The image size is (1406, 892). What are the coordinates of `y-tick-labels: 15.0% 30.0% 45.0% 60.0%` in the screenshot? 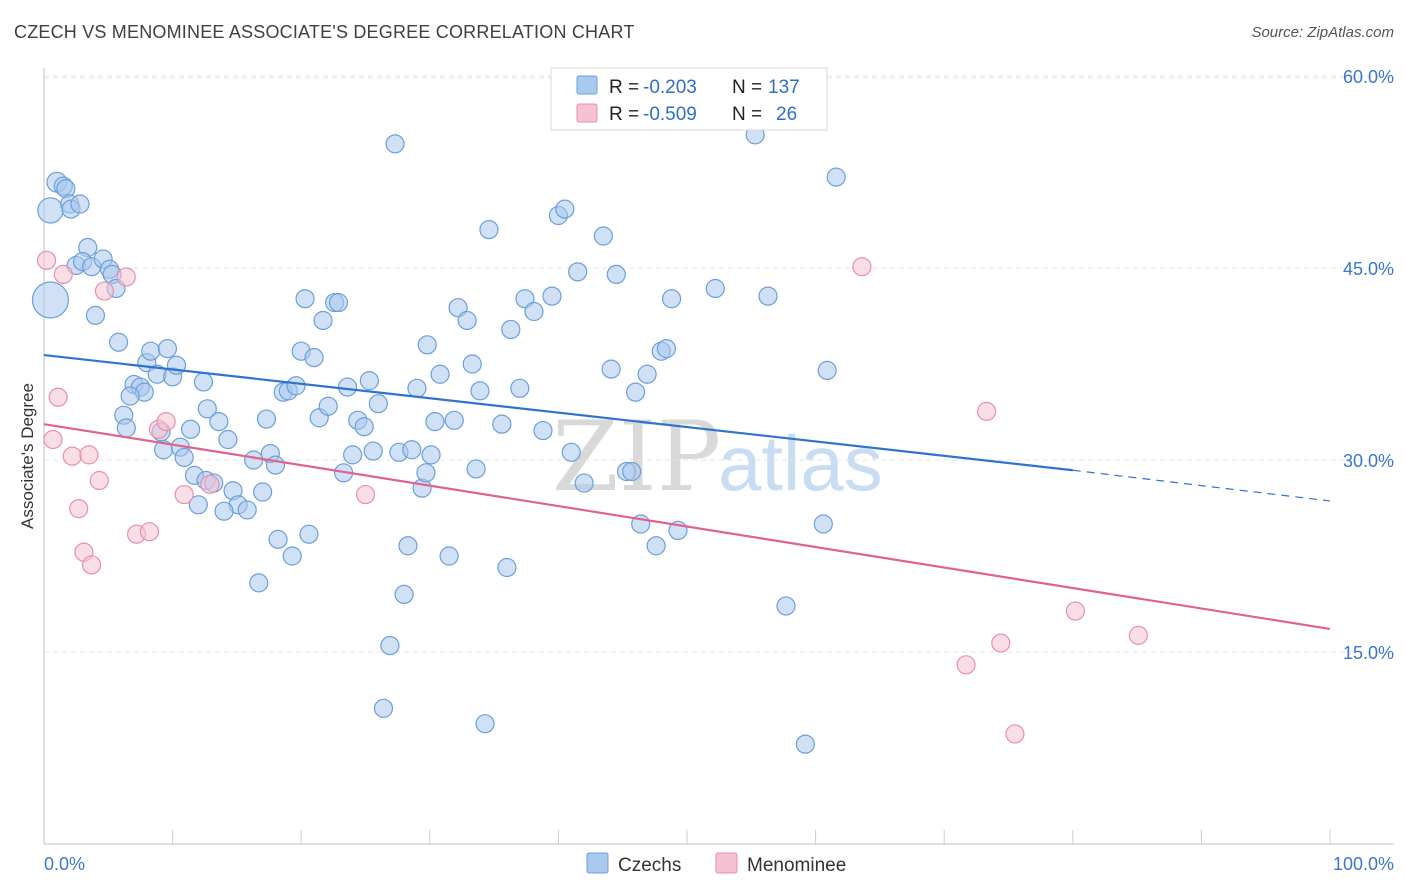 It's located at (1368, 365).